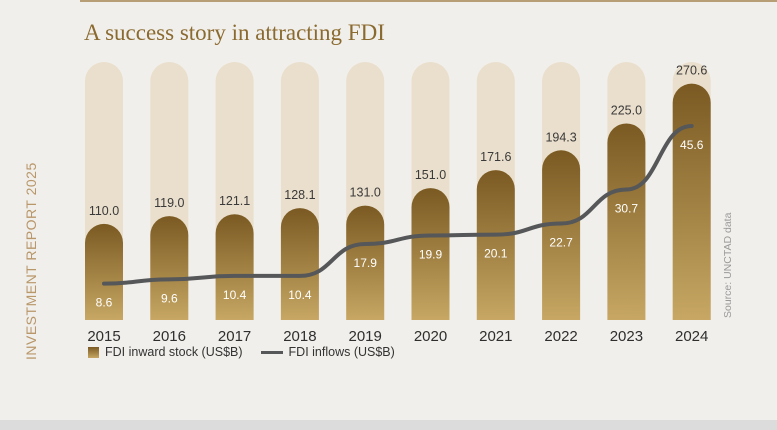 This screenshot has width=777, height=430. I want to click on legend-stock-swatch, so click(93, 352).